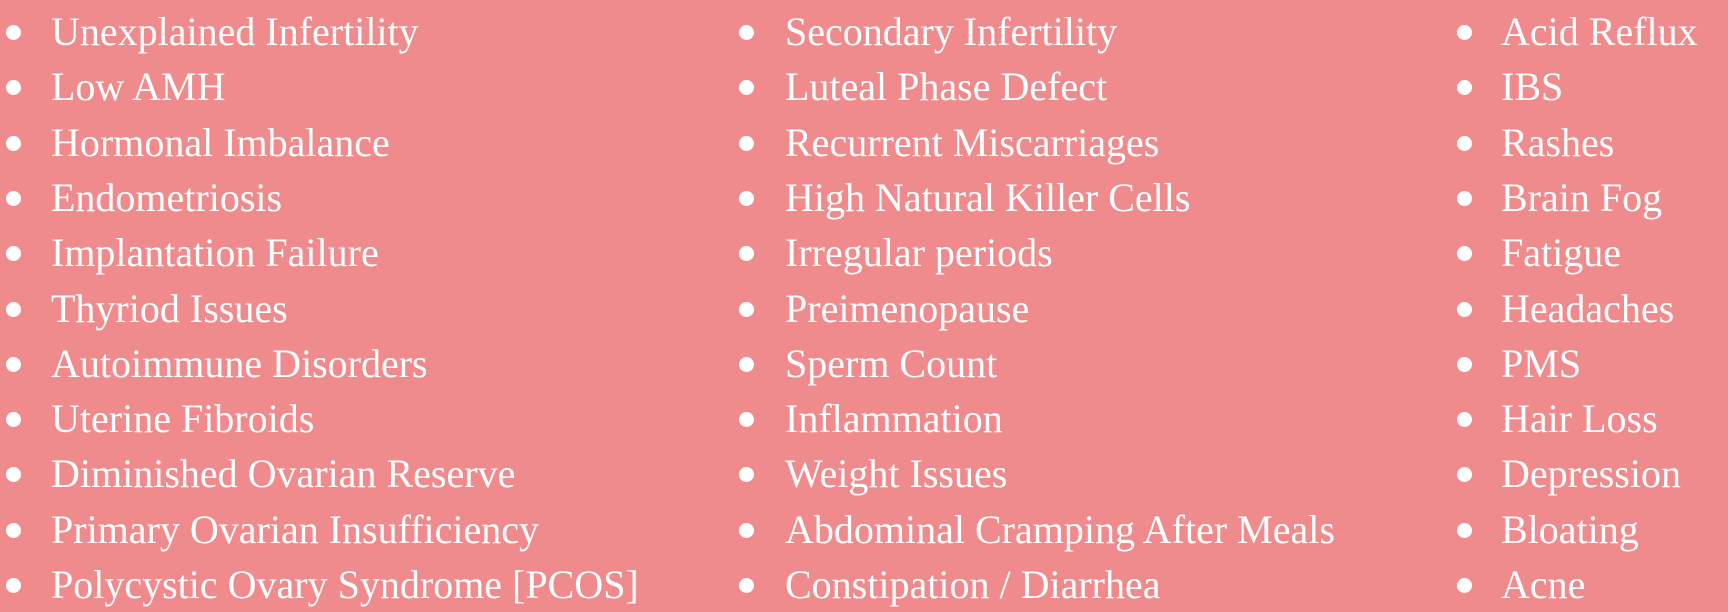 The image size is (1728, 612). What do you see at coordinates (907, 308) in the screenshot?
I see `list-item-label: Preimenopause` at bounding box center [907, 308].